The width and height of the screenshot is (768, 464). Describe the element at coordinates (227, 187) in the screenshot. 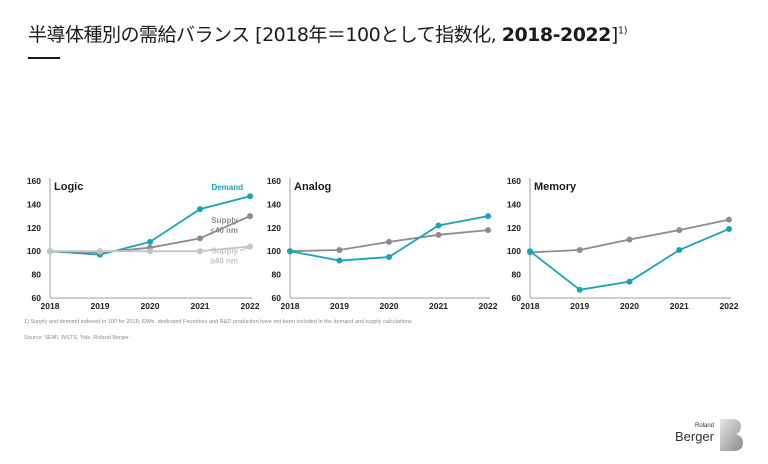

I see `series-label-demand: Demand` at that location.